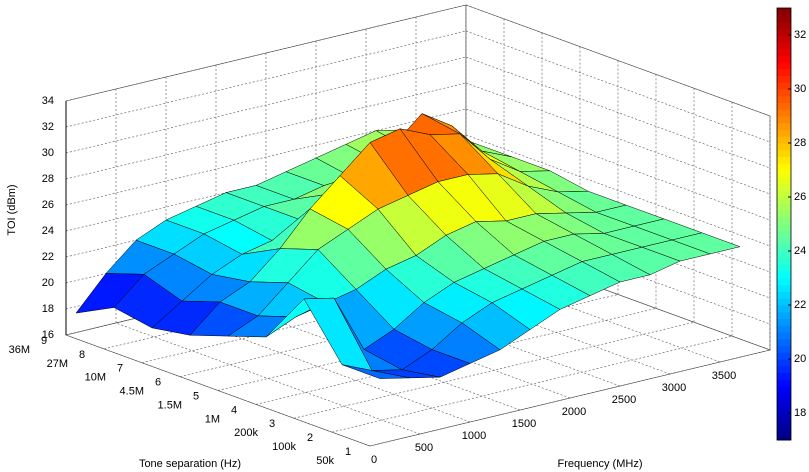 The height and width of the screenshot is (472, 809). What do you see at coordinates (800, 35) in the screenshot?
I see `colorbar-tick-label: 32` at bounding box center [800, 35].